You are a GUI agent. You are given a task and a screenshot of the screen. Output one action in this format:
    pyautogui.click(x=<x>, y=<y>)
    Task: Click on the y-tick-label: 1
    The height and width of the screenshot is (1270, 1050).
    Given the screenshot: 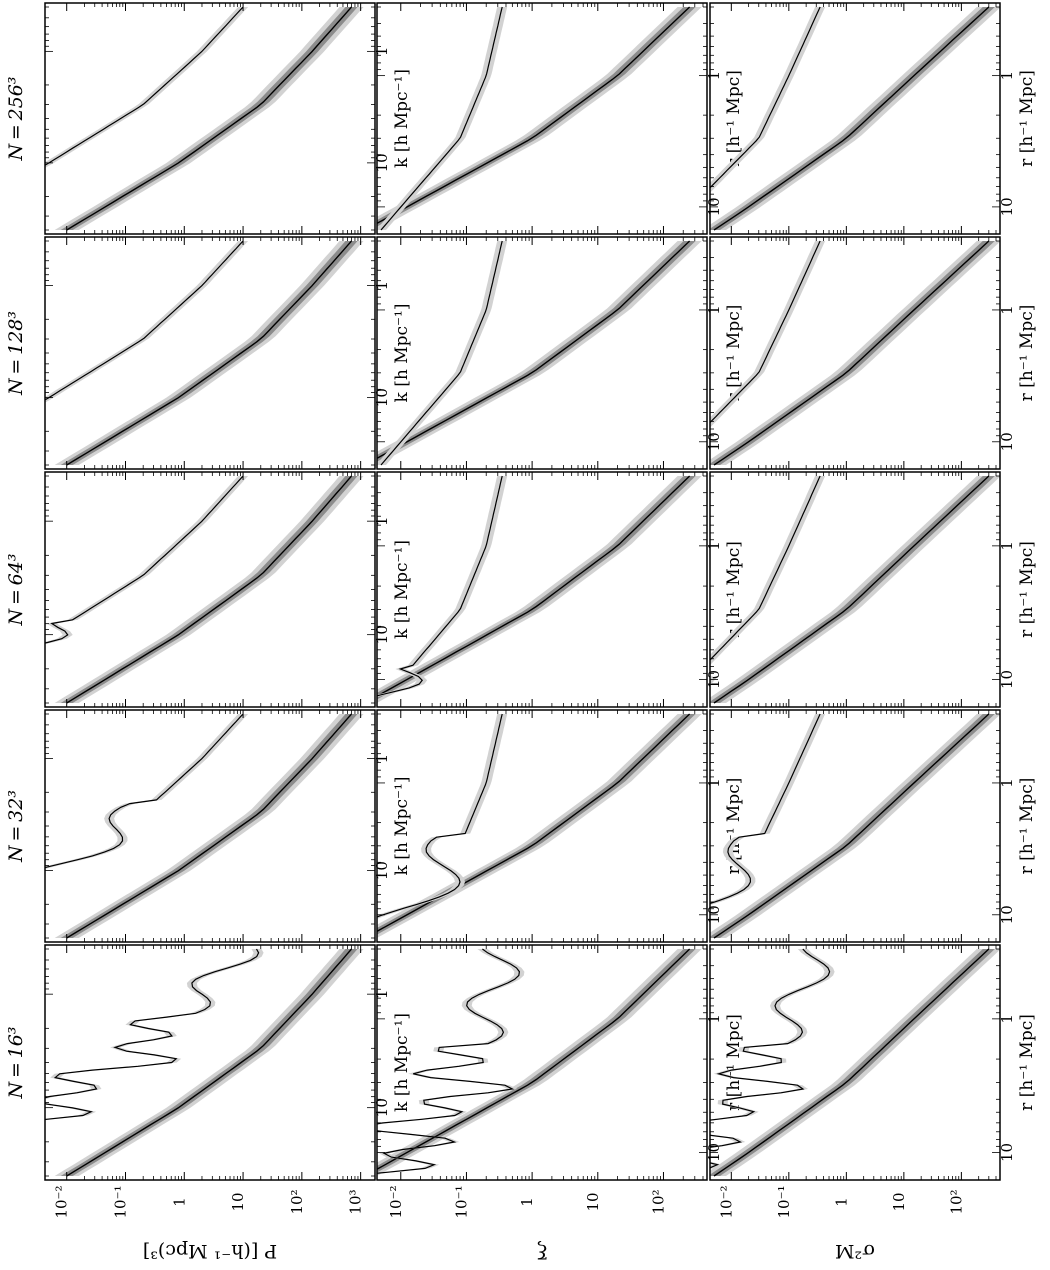 What is the action you would take?
    pyautogui.click(x=527, y=1202)
    